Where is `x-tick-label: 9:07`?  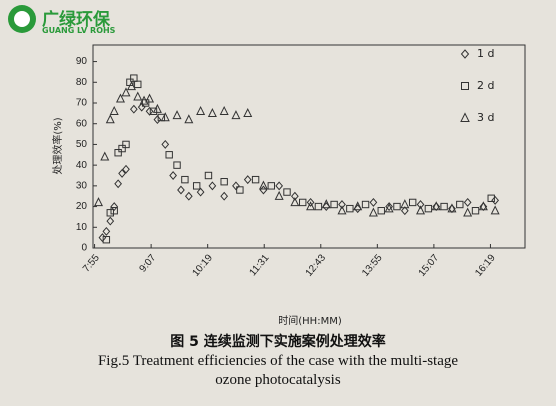 x-tick-label: 9:07 is located at coordinates (148, 263).